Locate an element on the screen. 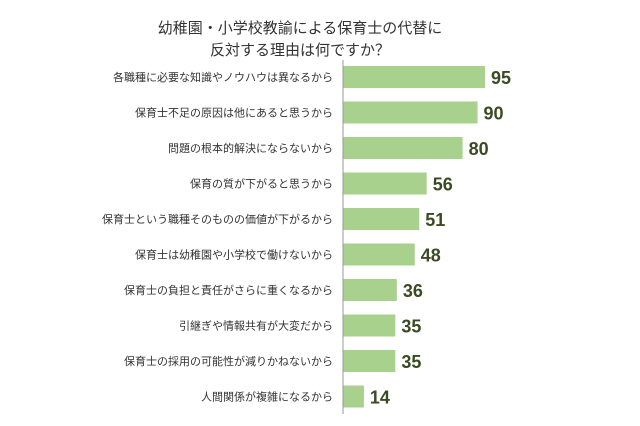  chart-title-line-1: 幼稚園・小学校教諭による保育士の代替に is located at coordinates (300, 28).